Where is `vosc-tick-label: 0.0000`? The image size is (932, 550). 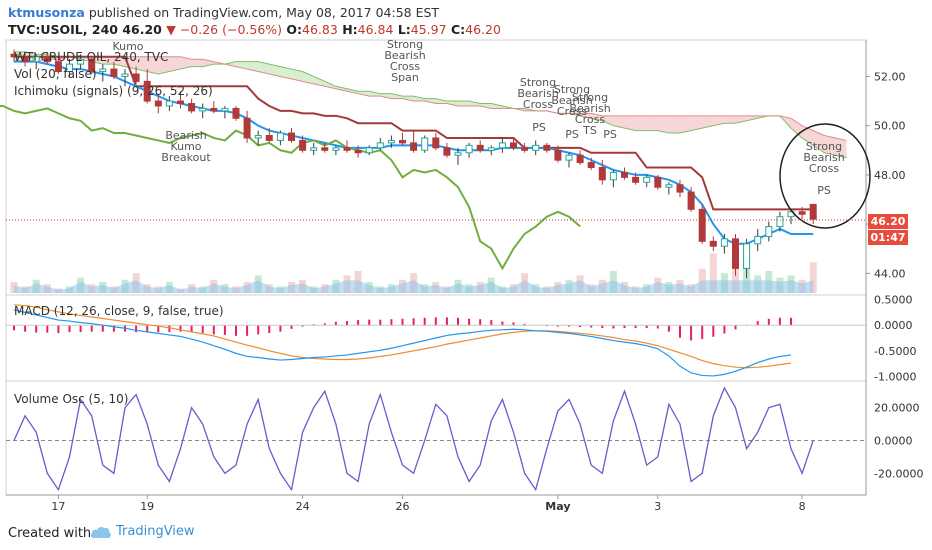 vosc-tick-label: 0.0000 is located at coordinates (893, 440).